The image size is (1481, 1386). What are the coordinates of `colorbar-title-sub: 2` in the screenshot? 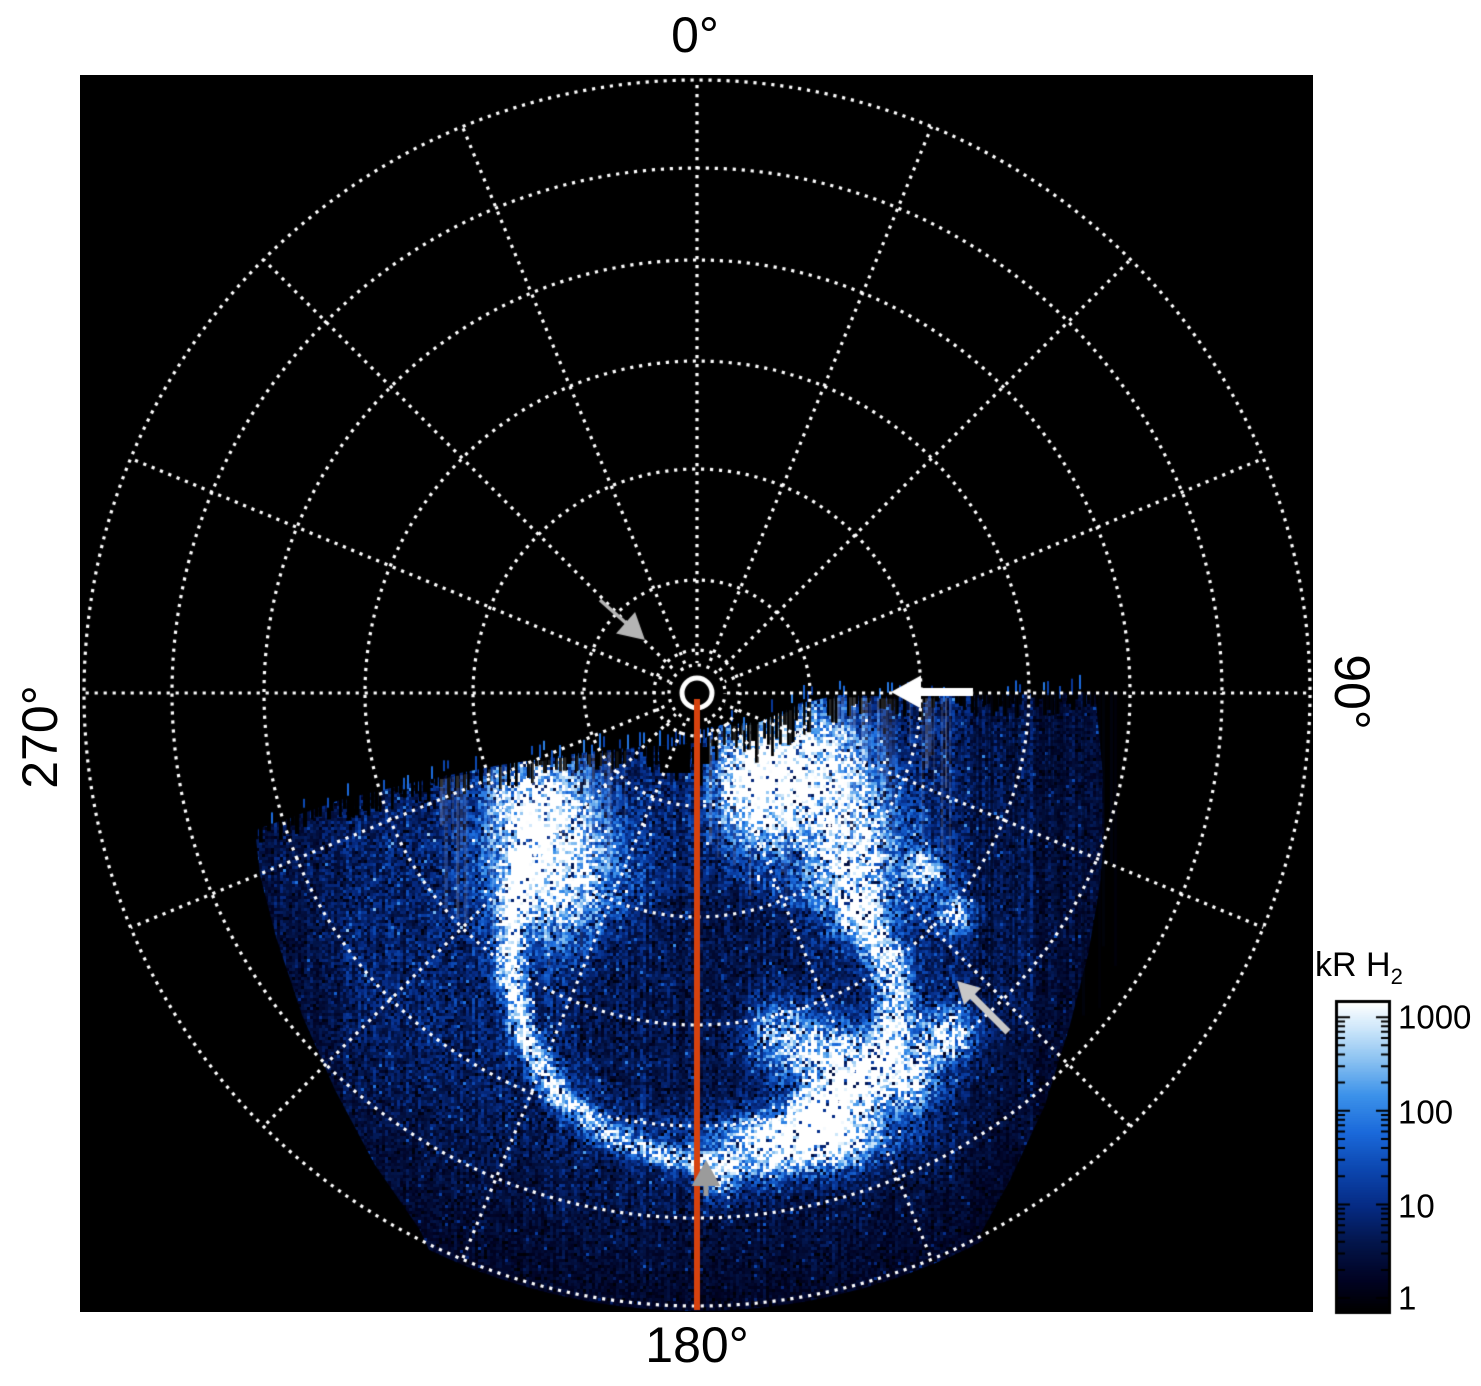 It's located at (1396, 976).